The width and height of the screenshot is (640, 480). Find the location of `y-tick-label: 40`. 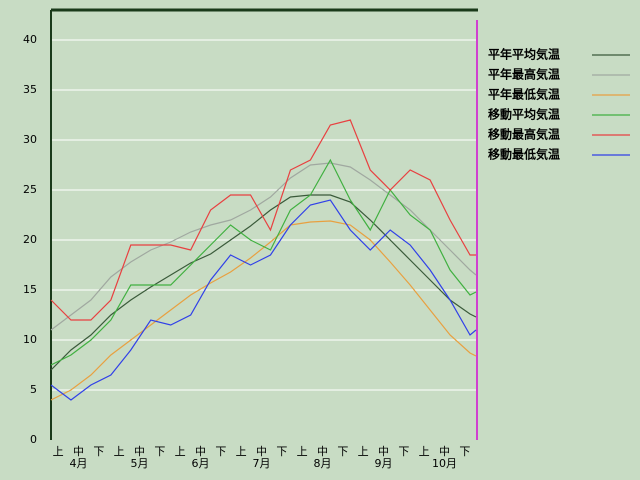

y-tick-label: 40 is located at coordinates (30, 39).